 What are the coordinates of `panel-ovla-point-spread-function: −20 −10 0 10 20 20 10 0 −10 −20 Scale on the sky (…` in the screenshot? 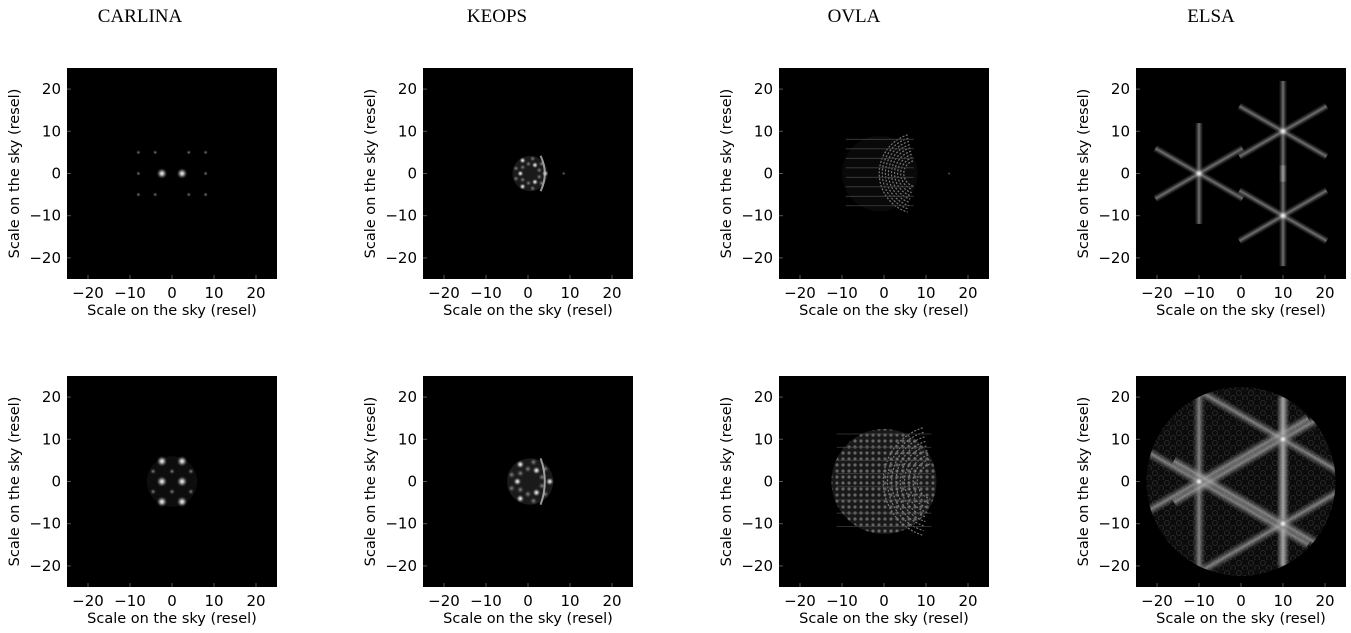 It's located at (854, 193).